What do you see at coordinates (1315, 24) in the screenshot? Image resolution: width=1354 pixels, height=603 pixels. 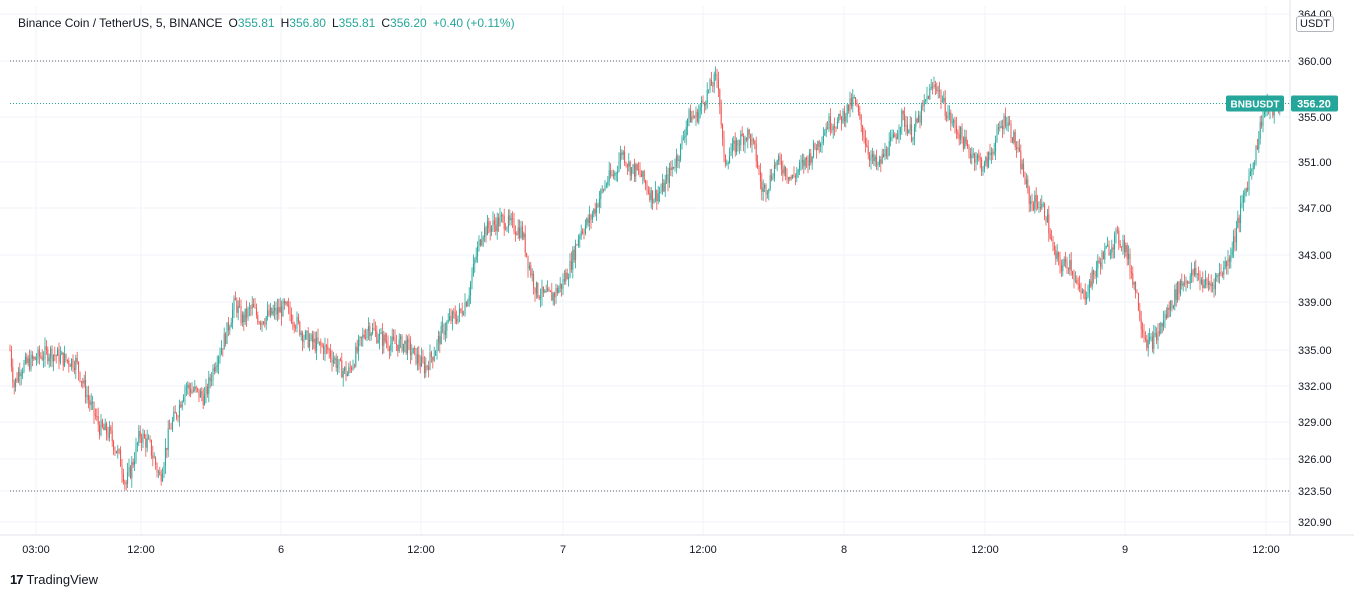 I see `currency-button: USDT` at bounding box center [1315, 24].